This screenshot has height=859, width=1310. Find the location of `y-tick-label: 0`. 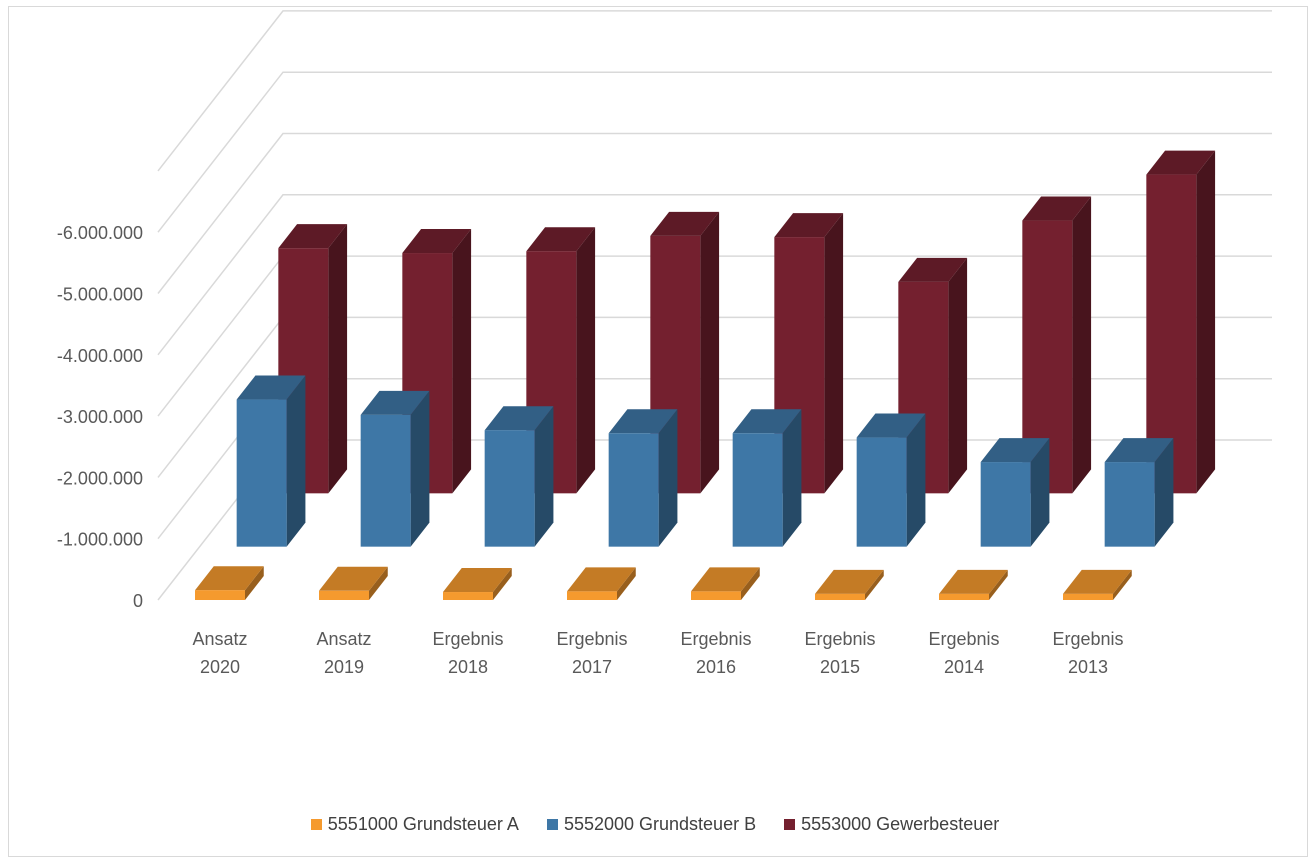

y-tick-label: 0 is located at coordinates (138, 601).